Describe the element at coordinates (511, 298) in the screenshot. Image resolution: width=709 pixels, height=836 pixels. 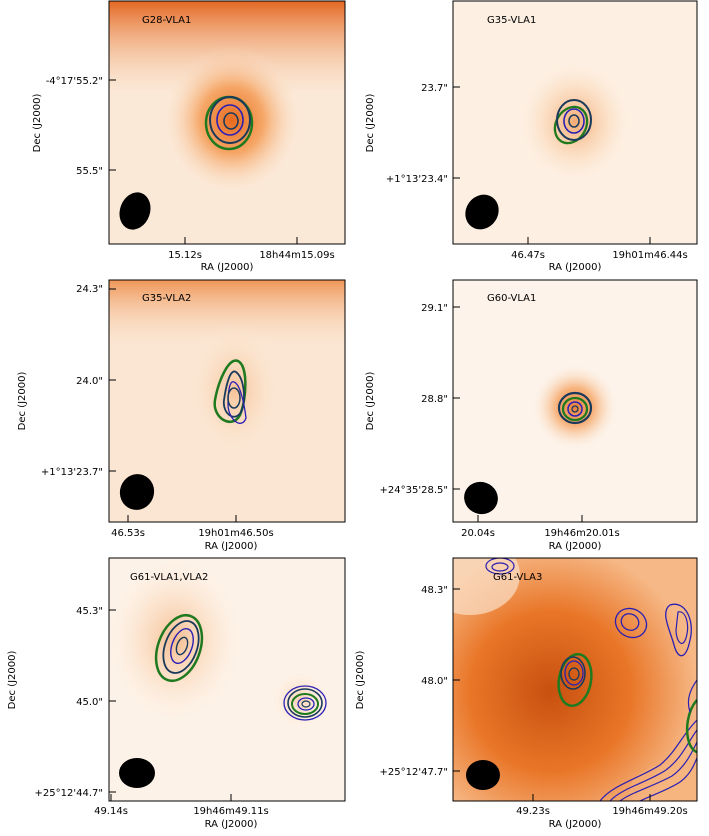
I see `panel-label: G60-VLA1` at that location.